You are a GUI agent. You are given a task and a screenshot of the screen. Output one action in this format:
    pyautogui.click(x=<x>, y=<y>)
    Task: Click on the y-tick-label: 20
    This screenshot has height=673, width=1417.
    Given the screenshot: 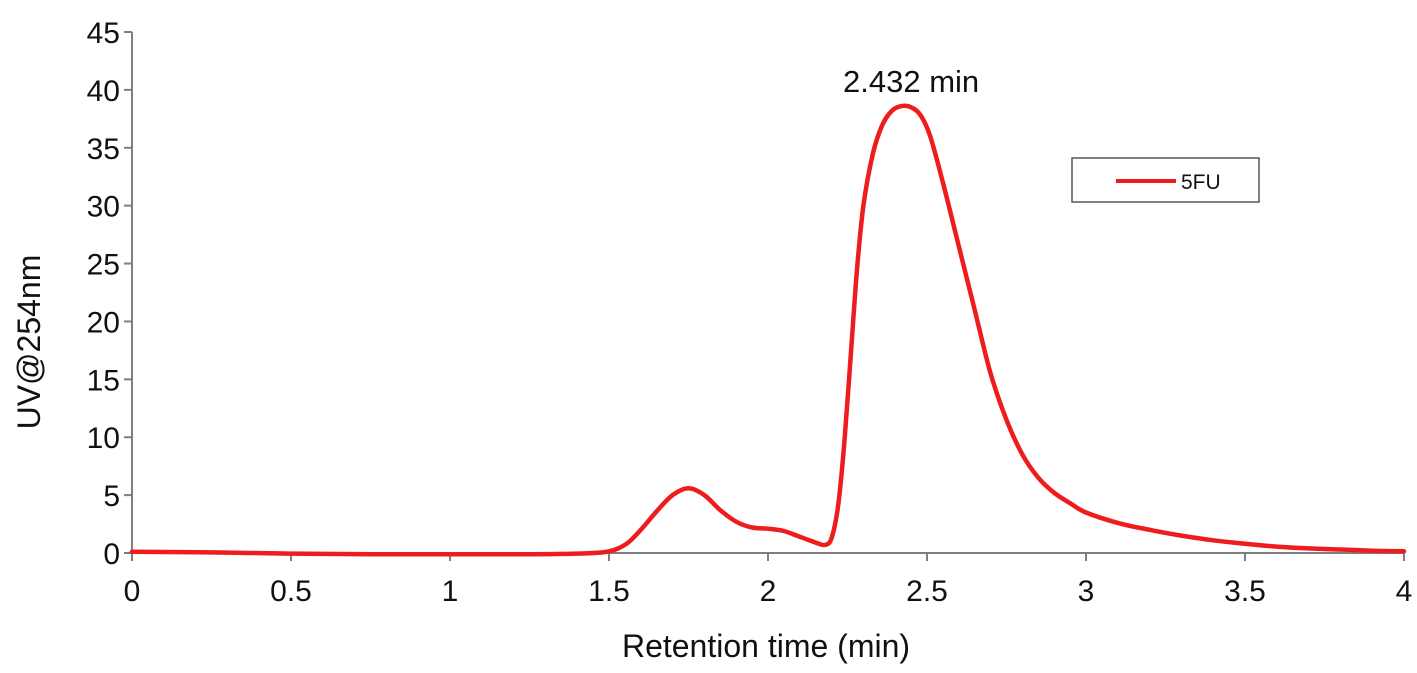 What is the action you would take?
    pyautogui.click(x=103, y=322)
    